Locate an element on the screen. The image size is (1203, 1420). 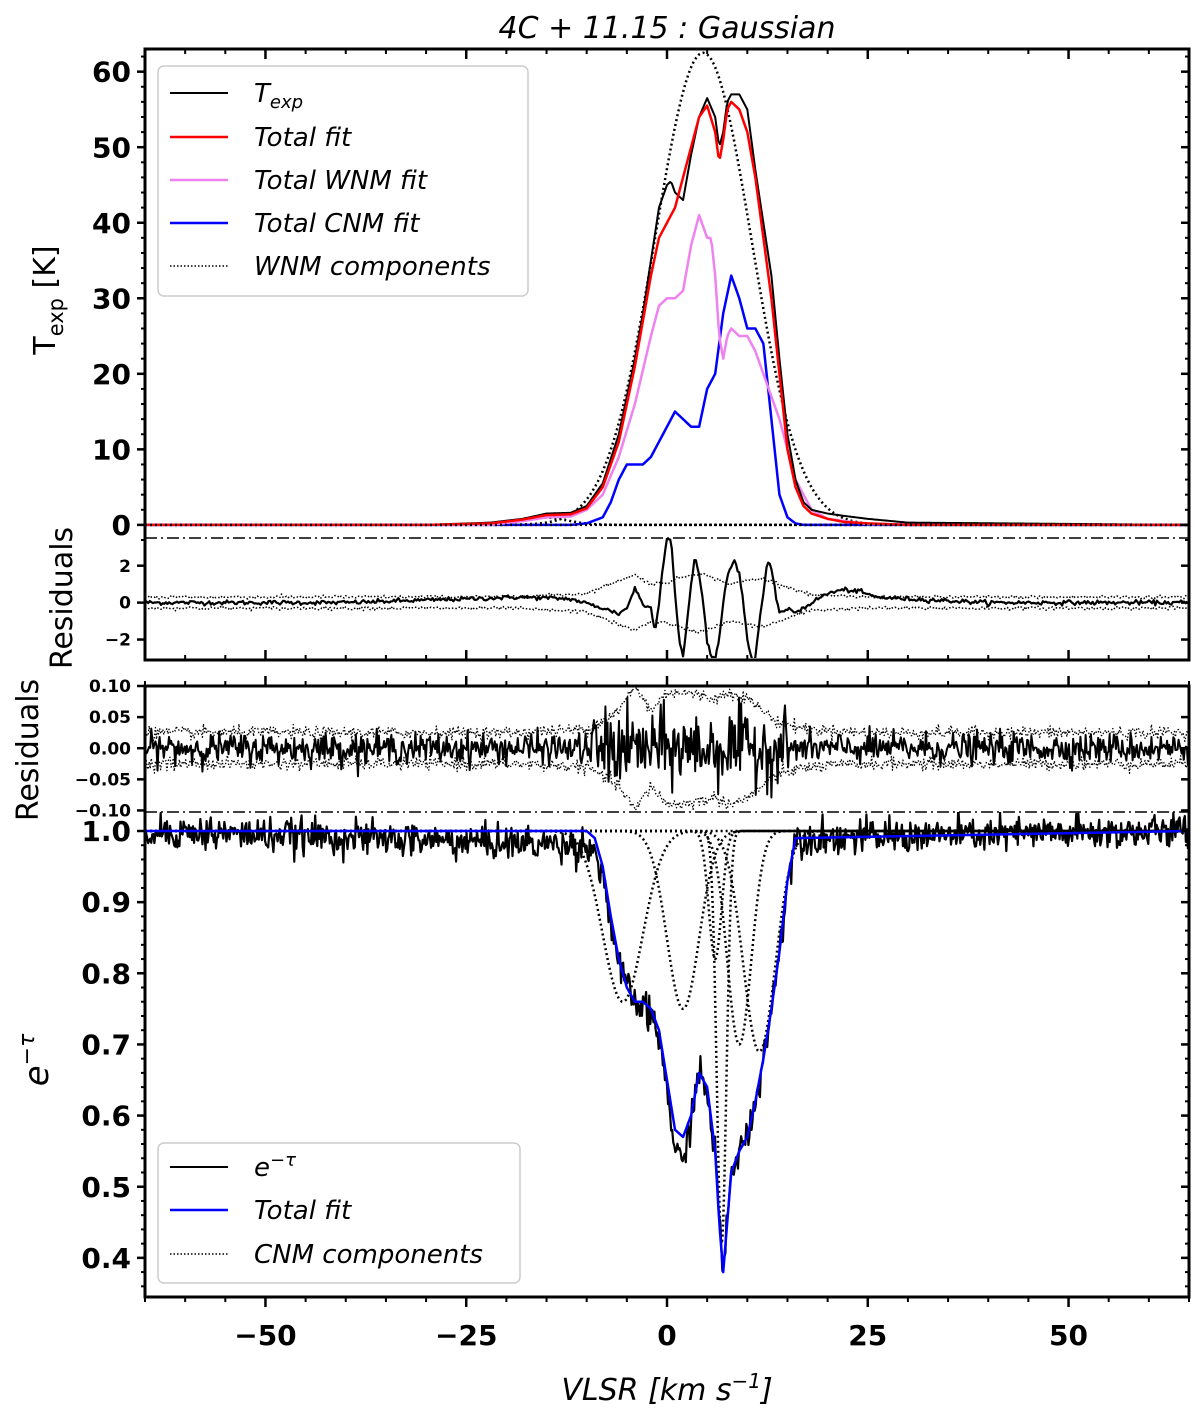
emission-residual-upper-envelope is located at coordinates (666, 586).